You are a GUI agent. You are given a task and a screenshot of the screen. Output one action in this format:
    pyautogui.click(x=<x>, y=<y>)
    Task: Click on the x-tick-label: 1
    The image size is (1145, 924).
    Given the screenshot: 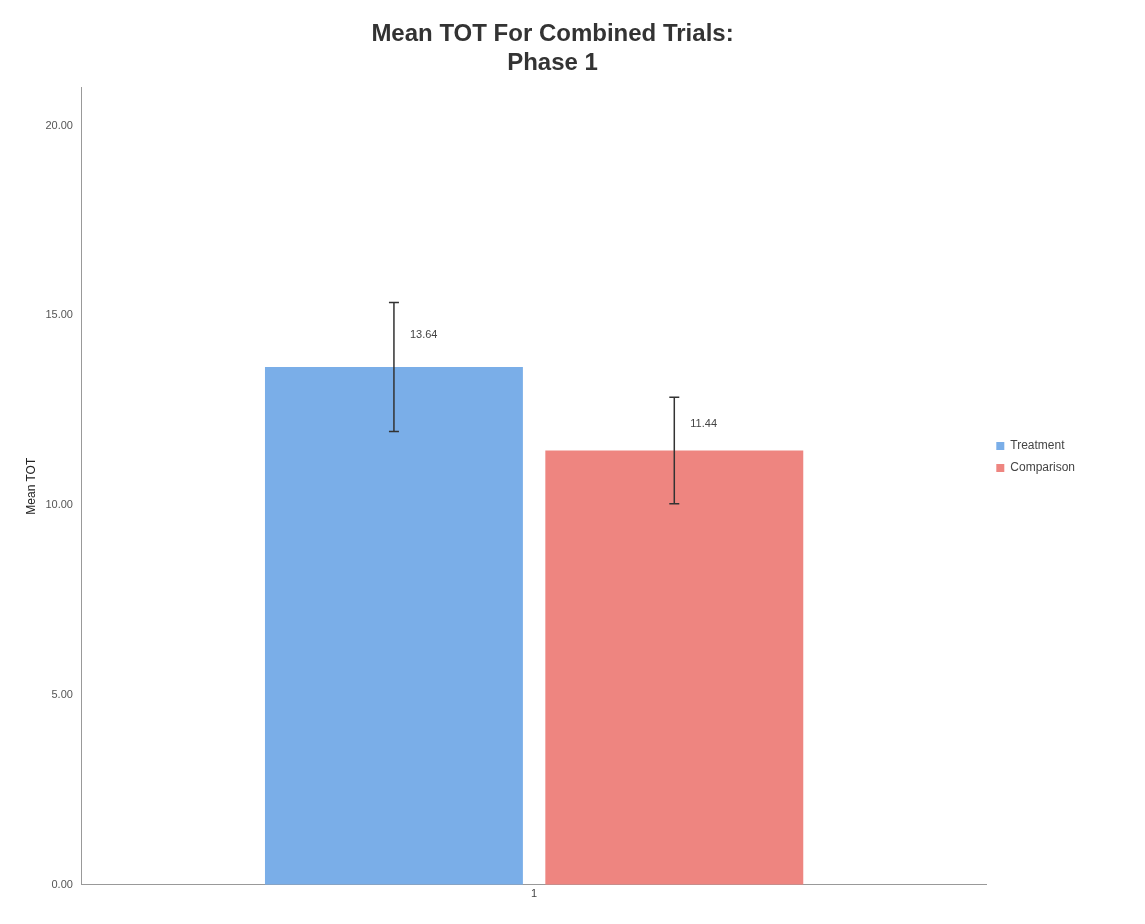 What is the action you would take?
    pyautogui.click(x=534, y=893)
    